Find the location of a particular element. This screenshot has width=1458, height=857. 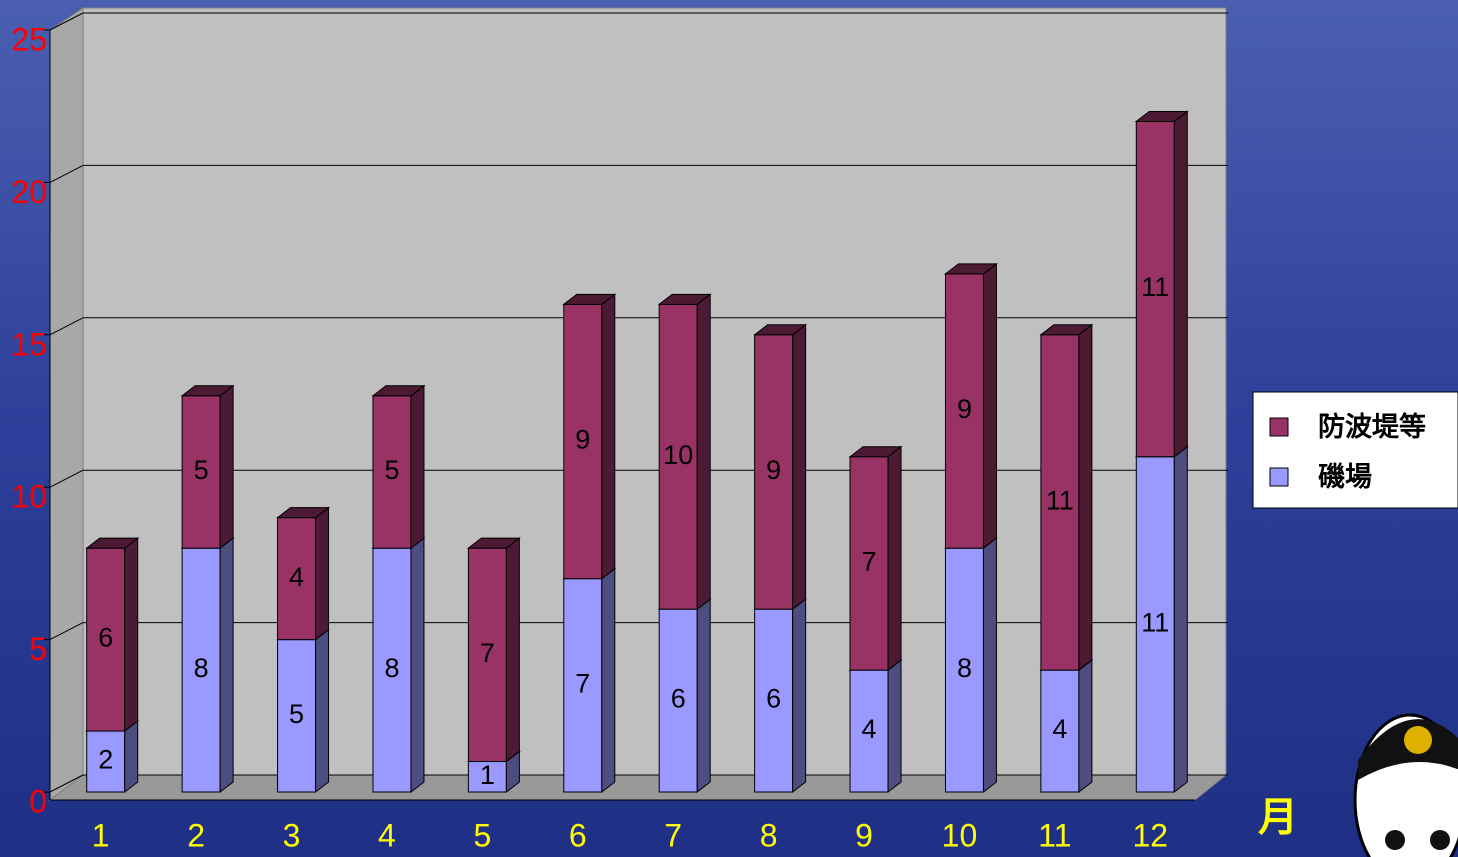

y-tick-label: 0 is located at coordinates (38, 801).